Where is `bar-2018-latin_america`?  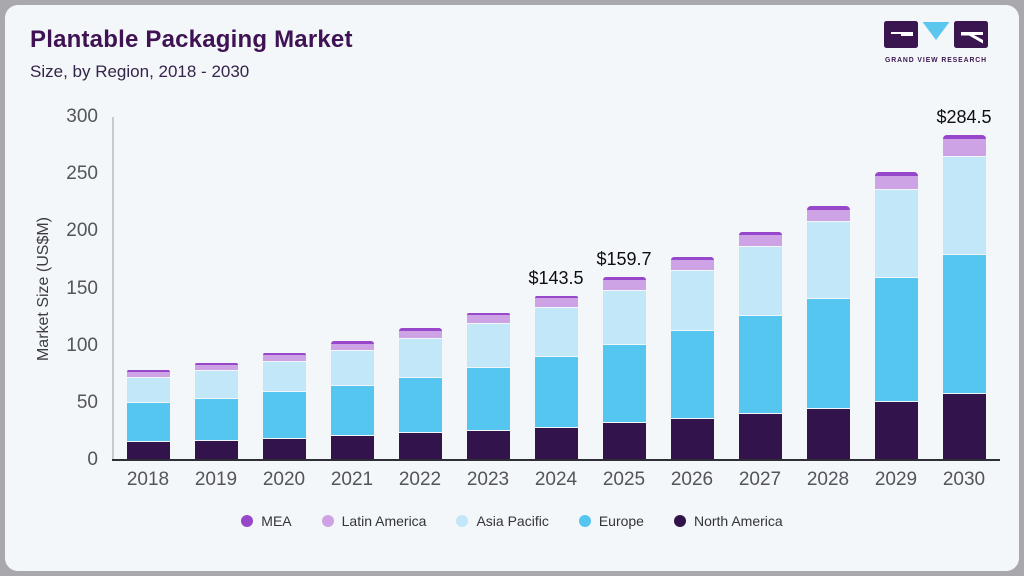
bar-2018-latin_america is located at coordinates (148, 375).